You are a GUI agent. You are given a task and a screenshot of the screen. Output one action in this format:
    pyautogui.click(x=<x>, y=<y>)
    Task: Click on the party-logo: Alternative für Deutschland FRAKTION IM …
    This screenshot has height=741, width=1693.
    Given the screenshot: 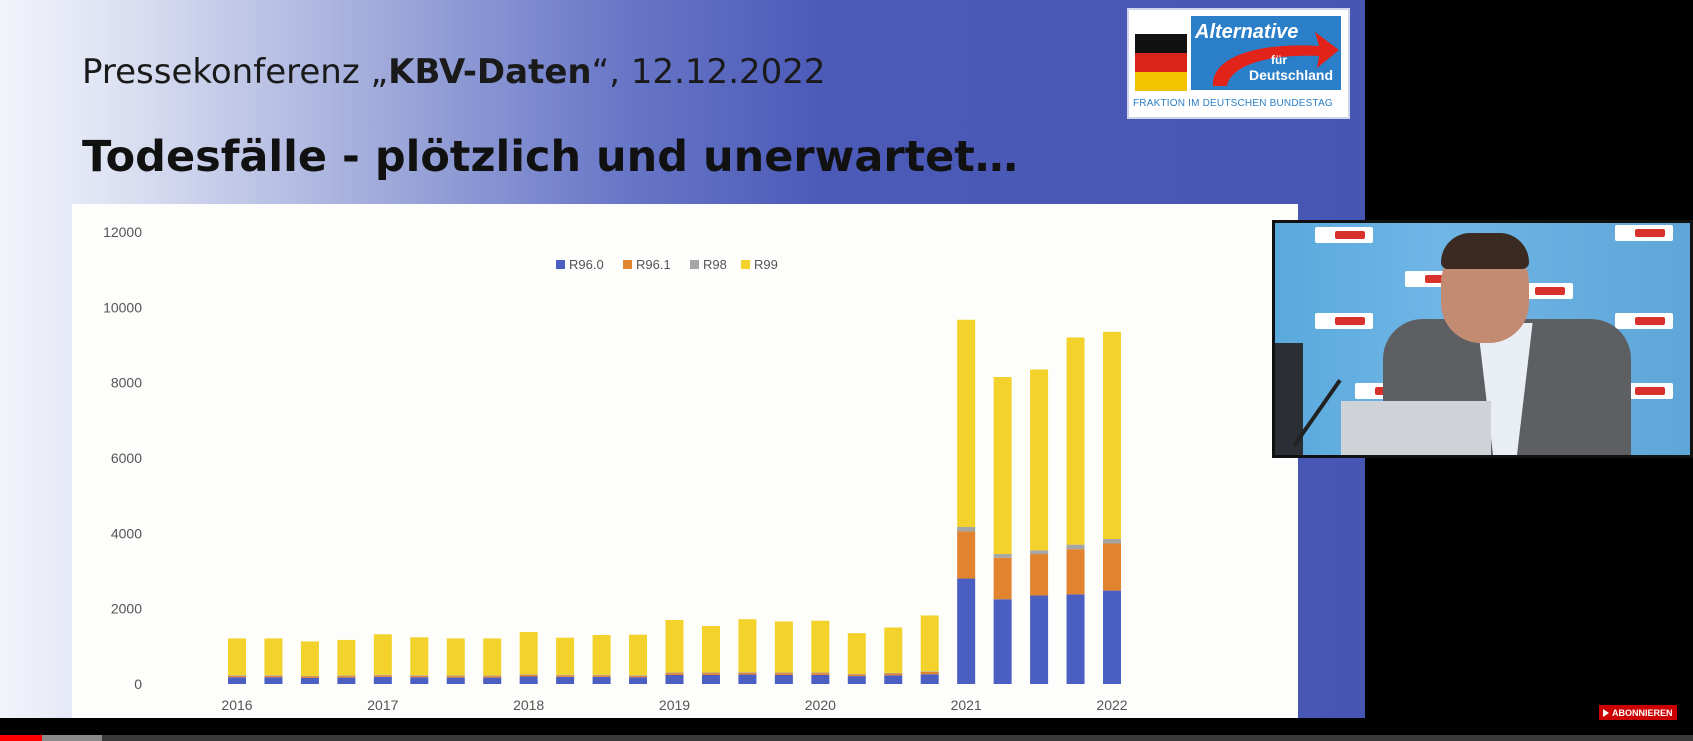 What is the action you would take?
    pyautogui.click(x=1238, y=63)
    